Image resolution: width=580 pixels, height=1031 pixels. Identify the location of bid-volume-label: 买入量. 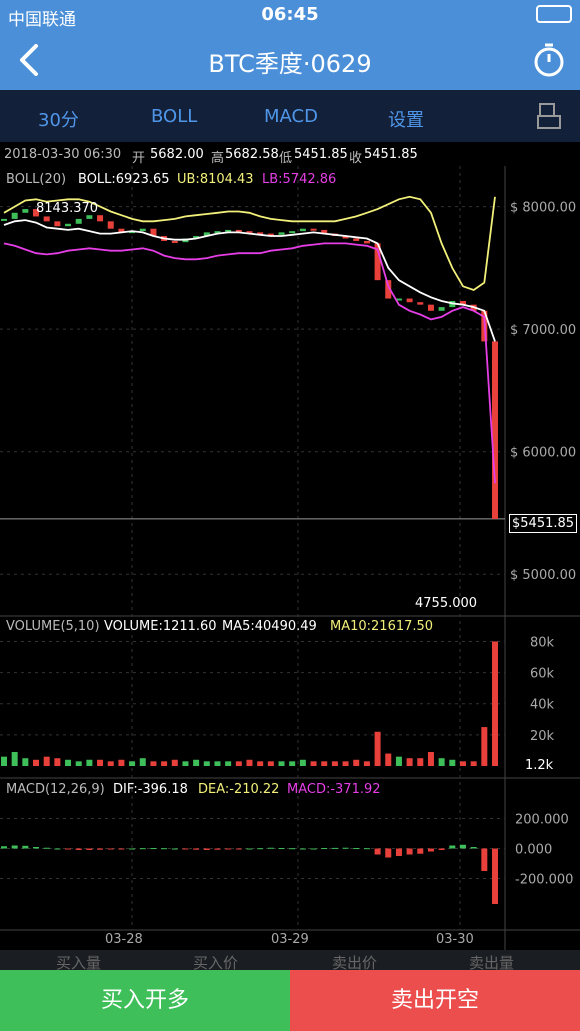
(79, 963).